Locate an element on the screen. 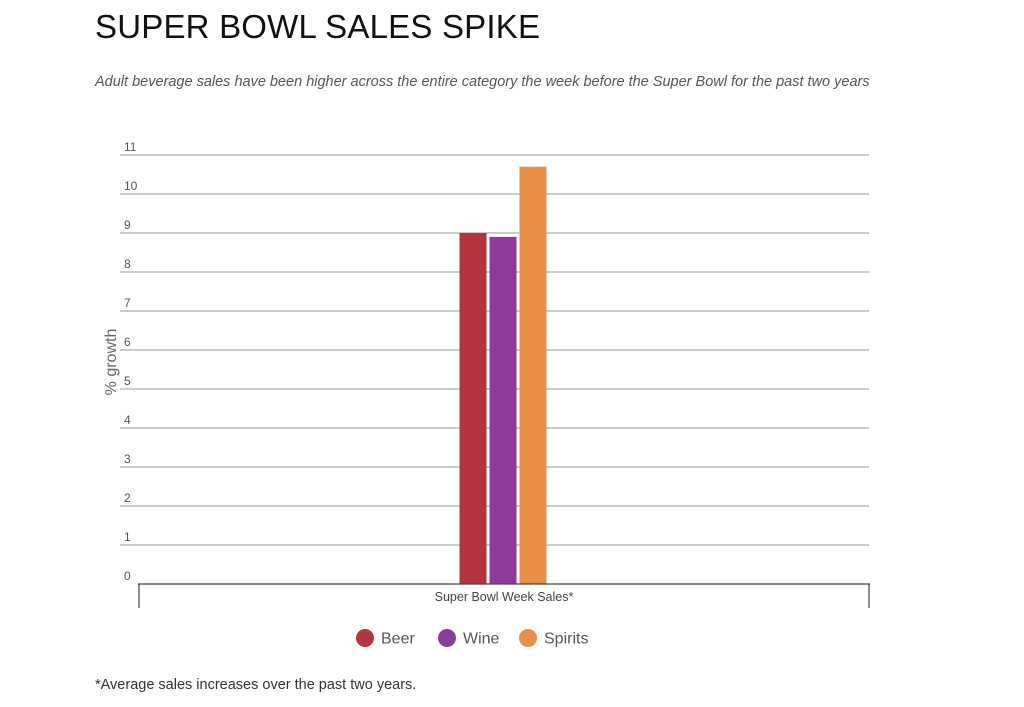  y-tick-label: 3 is located at coordinates (127, 459).